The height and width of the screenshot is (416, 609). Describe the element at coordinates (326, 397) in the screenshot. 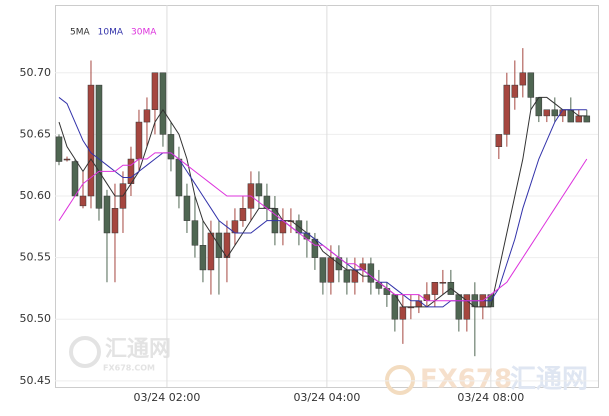

I see `x-tick-label: 03/24 04:00` at that location.